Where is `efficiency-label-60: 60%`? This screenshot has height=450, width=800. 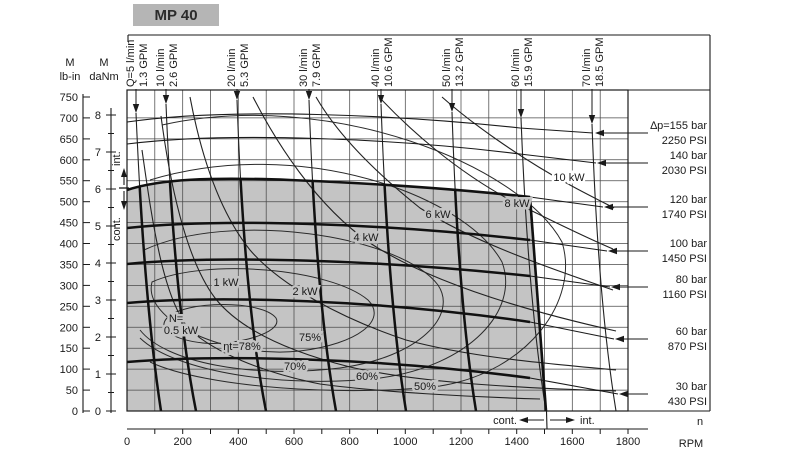
efficiency-label-60: 60% is located at coordinates (367, 377).